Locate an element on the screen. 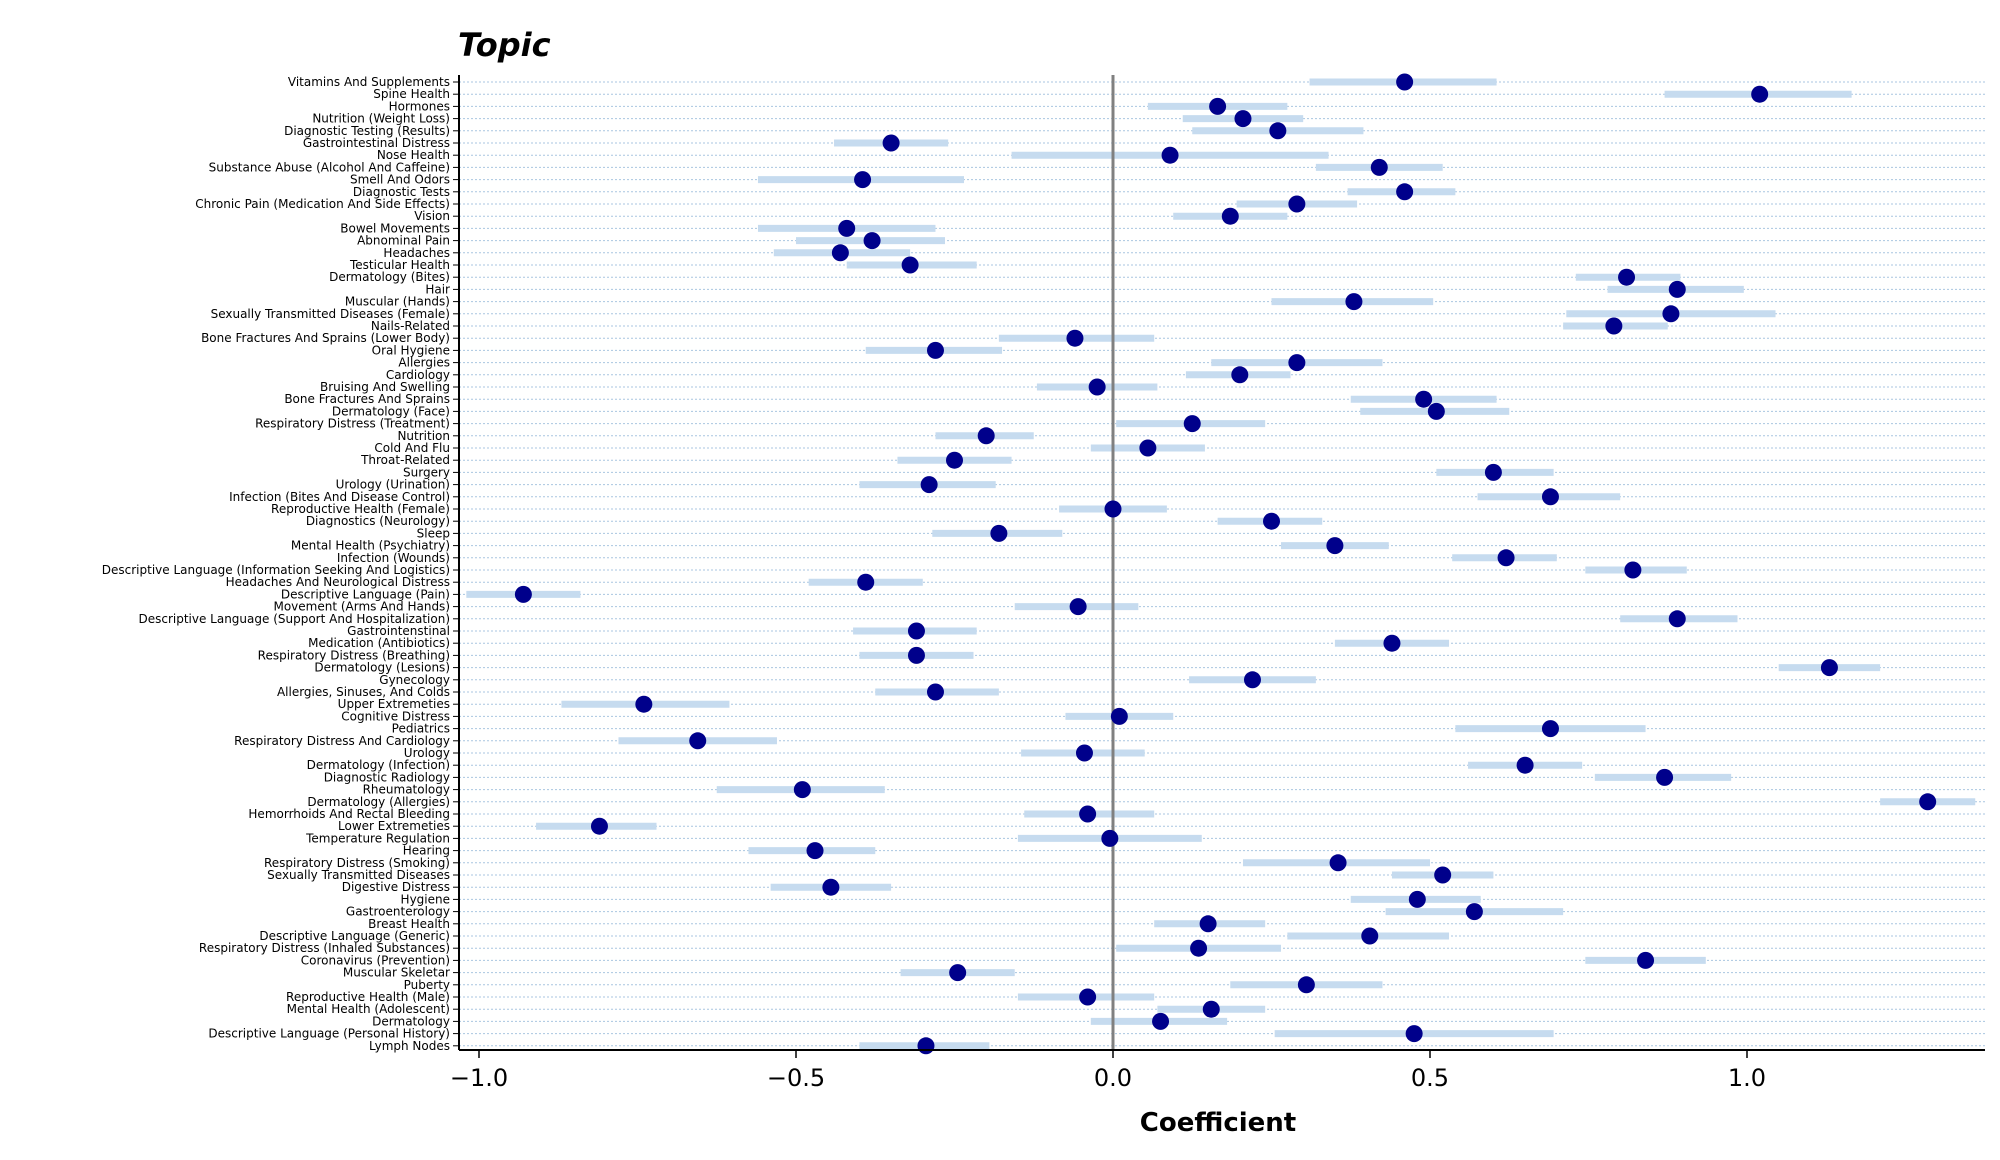 This screenshot has height=1160, width=2000. y-tick-label: Sleep is located at coordinates (433, 533).